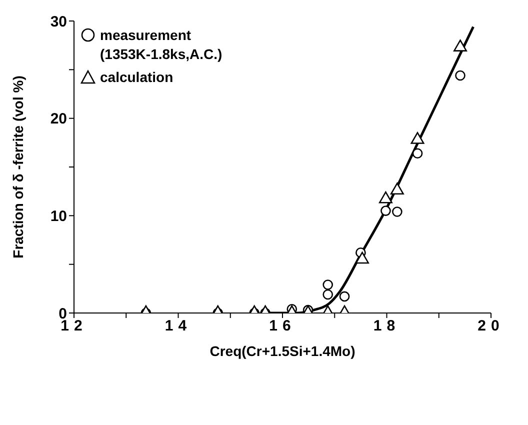  What do you see at coordinates (386, 326) in the screenshot?
I see `x-tick-label: 18` at bounding box center [386, 326].